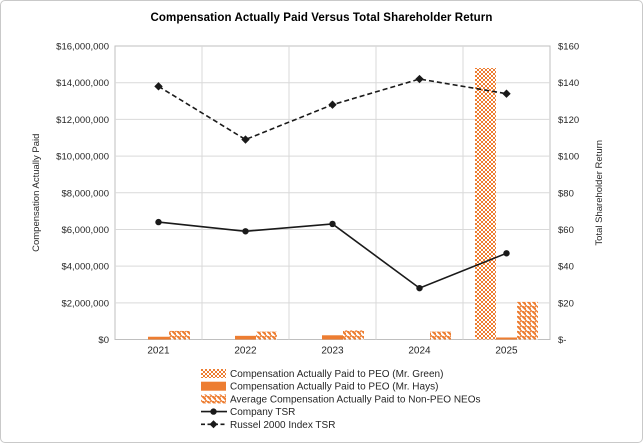 This screenshot has width=643, height=443. I want to click on y-axis-tick-label-left: $4,000,000, so click(85, 267).